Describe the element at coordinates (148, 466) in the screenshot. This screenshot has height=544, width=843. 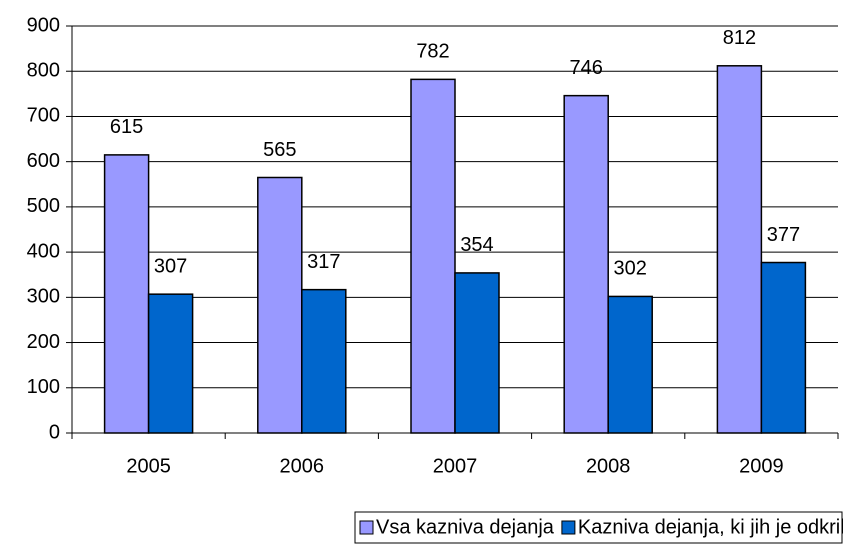
I see `x-tick-label: 2005` at that location.